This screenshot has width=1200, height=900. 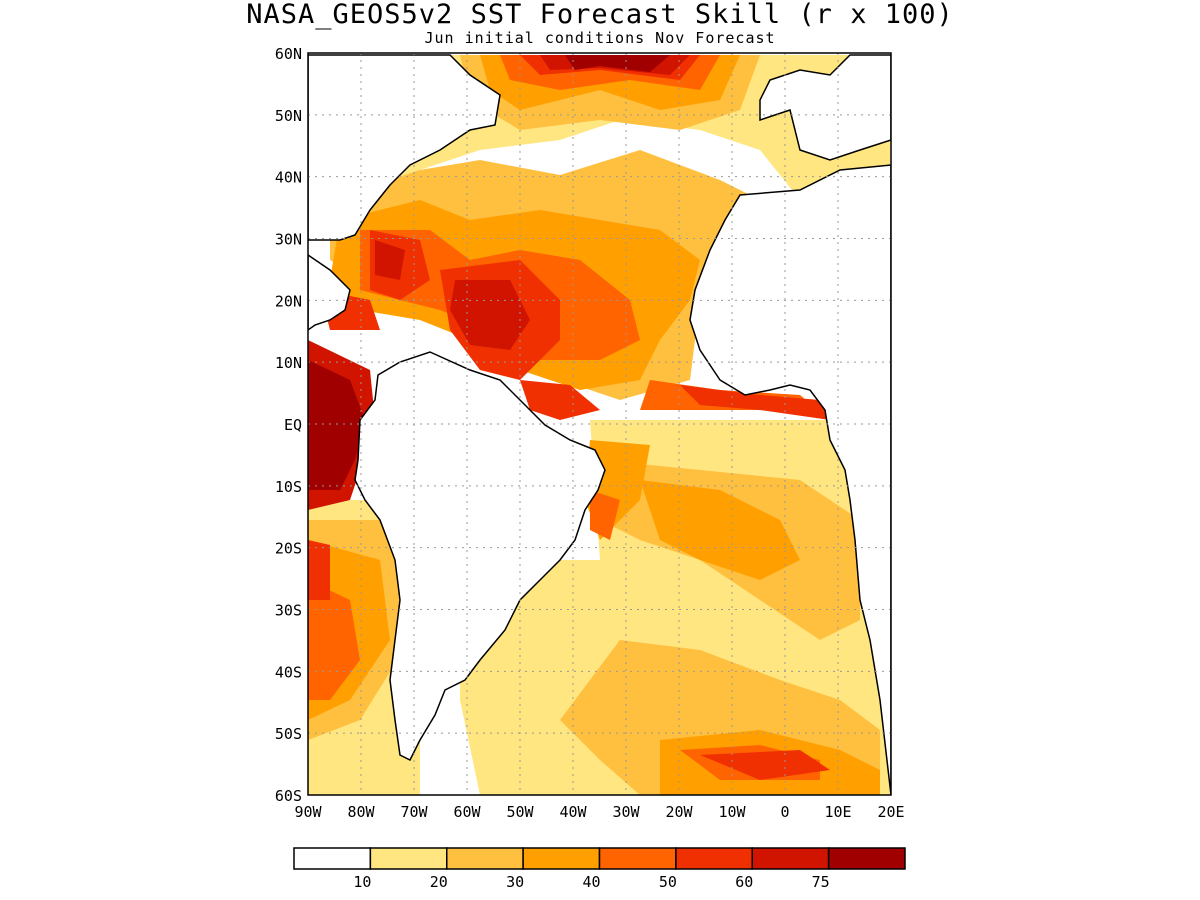 I want to click on lon-tick-label: 40W, so click(x=573, y=812).